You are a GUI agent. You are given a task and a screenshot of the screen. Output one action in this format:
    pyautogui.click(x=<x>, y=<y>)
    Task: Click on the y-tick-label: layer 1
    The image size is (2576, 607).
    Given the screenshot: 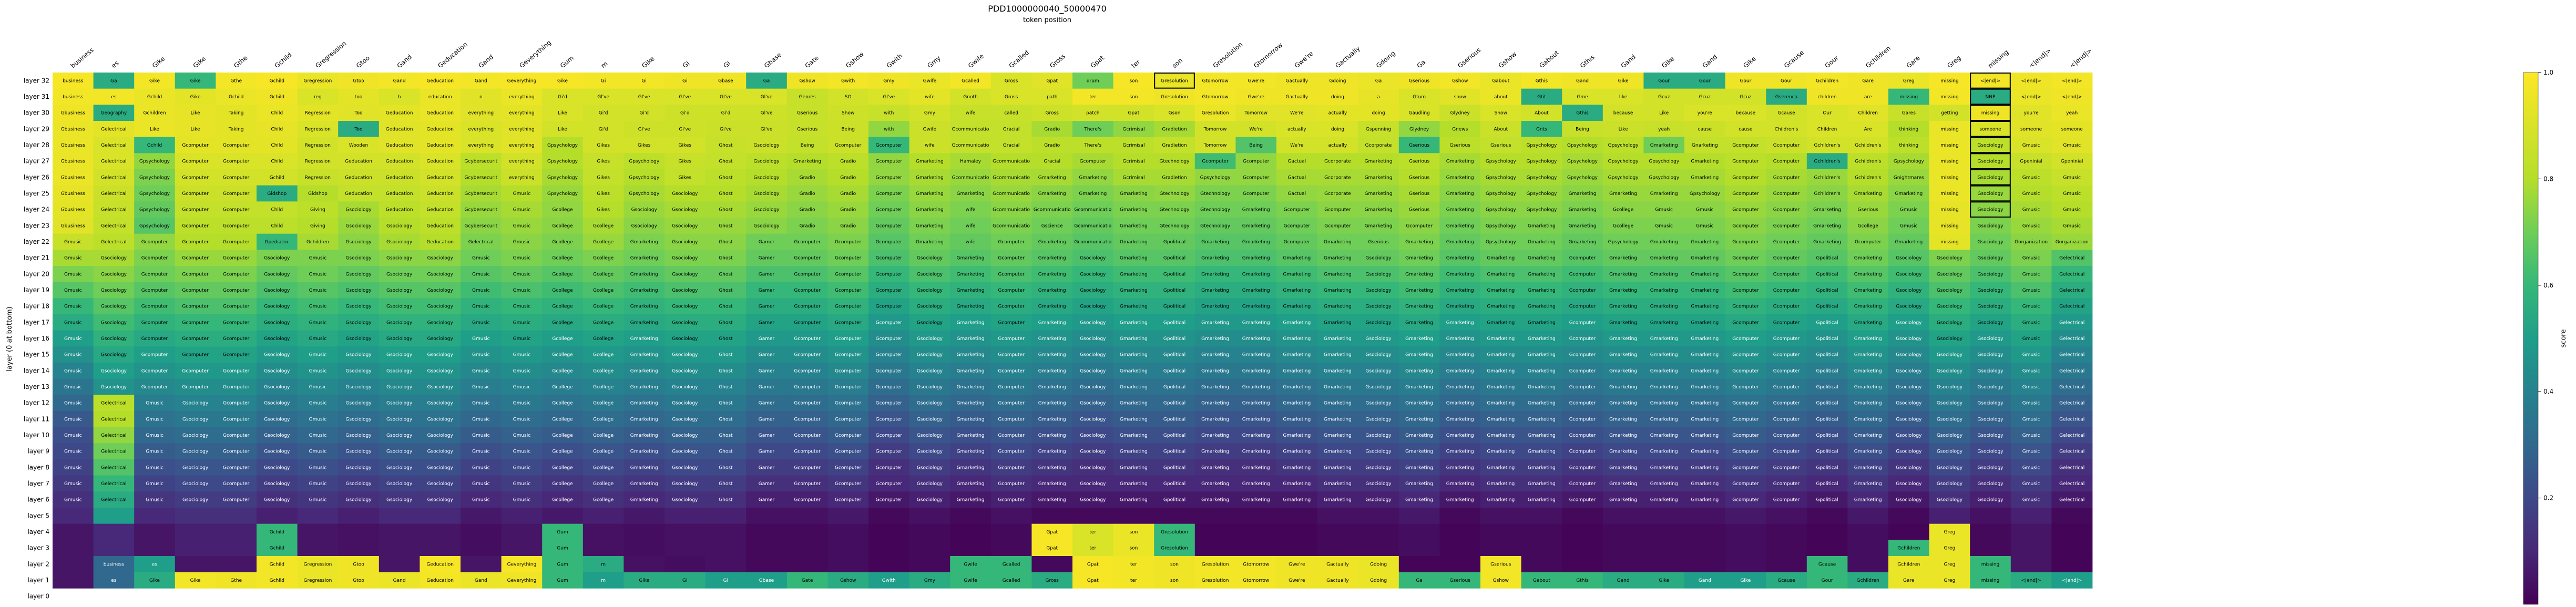 What is the action you would take?
    pyautogui.click(x=38, y=580)
    